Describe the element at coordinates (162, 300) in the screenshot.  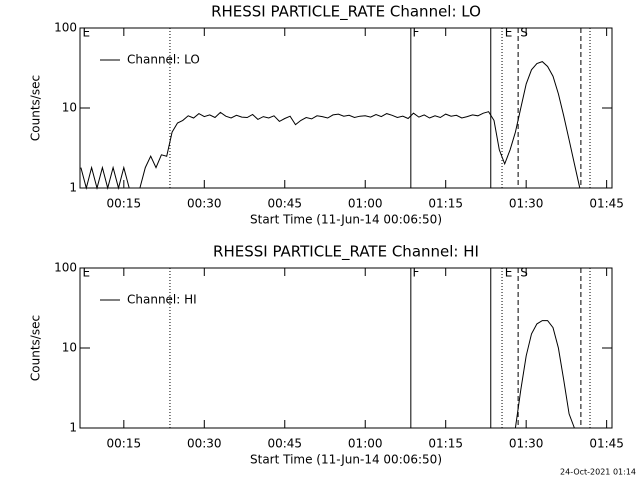
I see `legend-label: Channel: HI` at that location.